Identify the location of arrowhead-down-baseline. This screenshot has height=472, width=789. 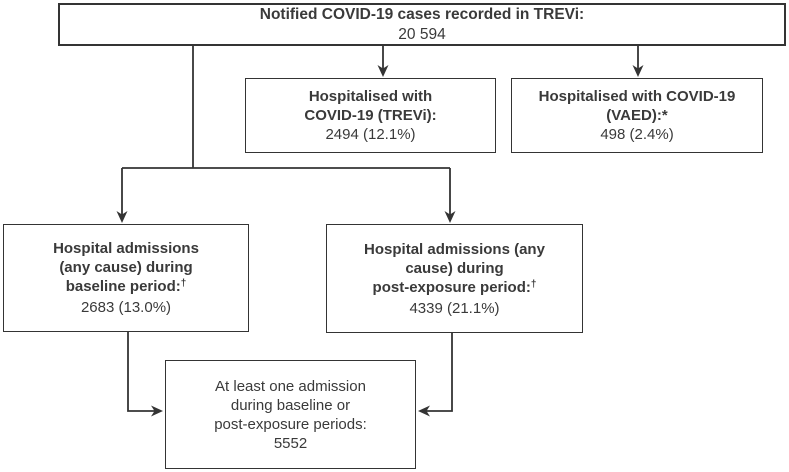
(122, 217).